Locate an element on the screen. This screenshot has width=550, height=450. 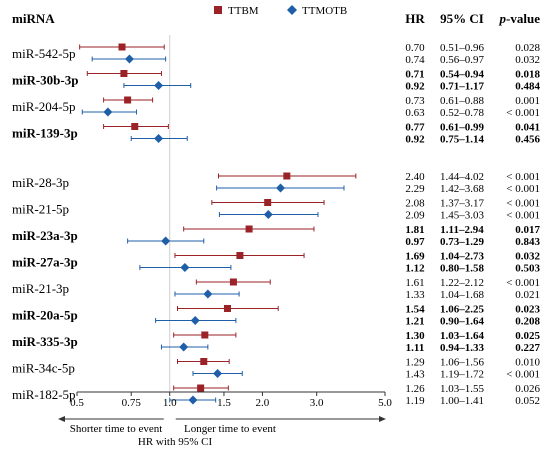
ttbm-ci-value: 1.03–1.55 is located at coordinates (462, 389).